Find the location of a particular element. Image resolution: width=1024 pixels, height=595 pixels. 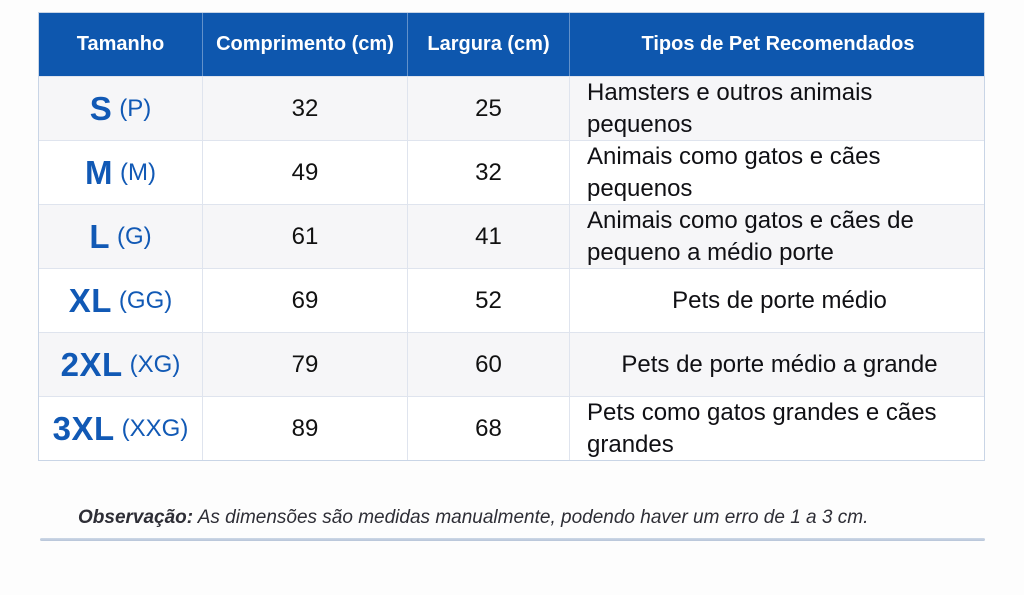

size-alt-label: (XXG) is located at coordinates (155, 428).